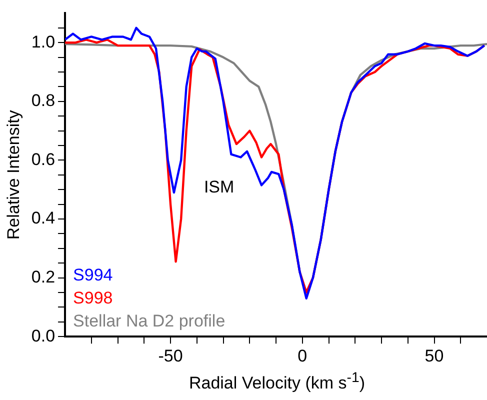 The image size is (487, 400). I want to click on text: Stellar Na D2 profile, so click(149, 321).